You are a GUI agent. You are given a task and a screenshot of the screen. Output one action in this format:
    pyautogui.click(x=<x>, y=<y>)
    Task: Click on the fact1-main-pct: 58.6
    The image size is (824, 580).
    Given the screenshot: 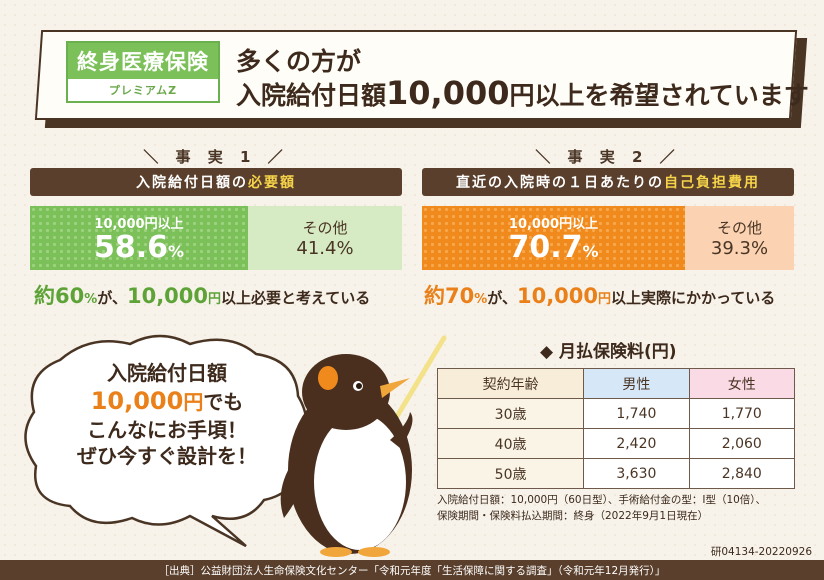 What is the action you would take?
    pyautogui.click(x=130, y=247)
    